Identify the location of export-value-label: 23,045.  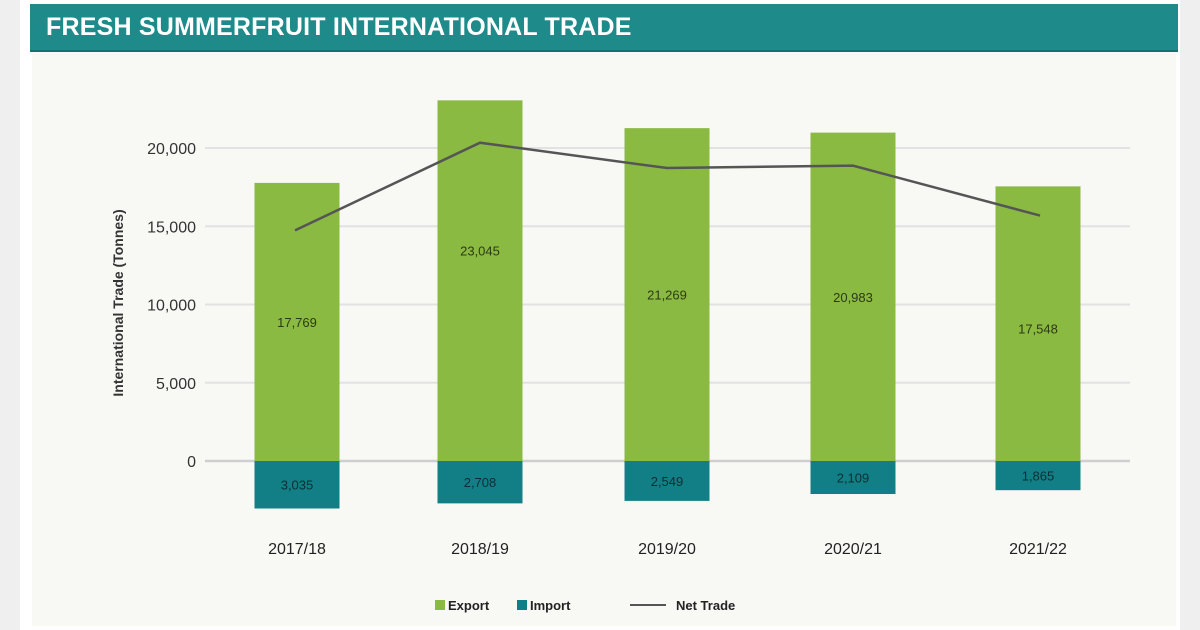
(480, 251).